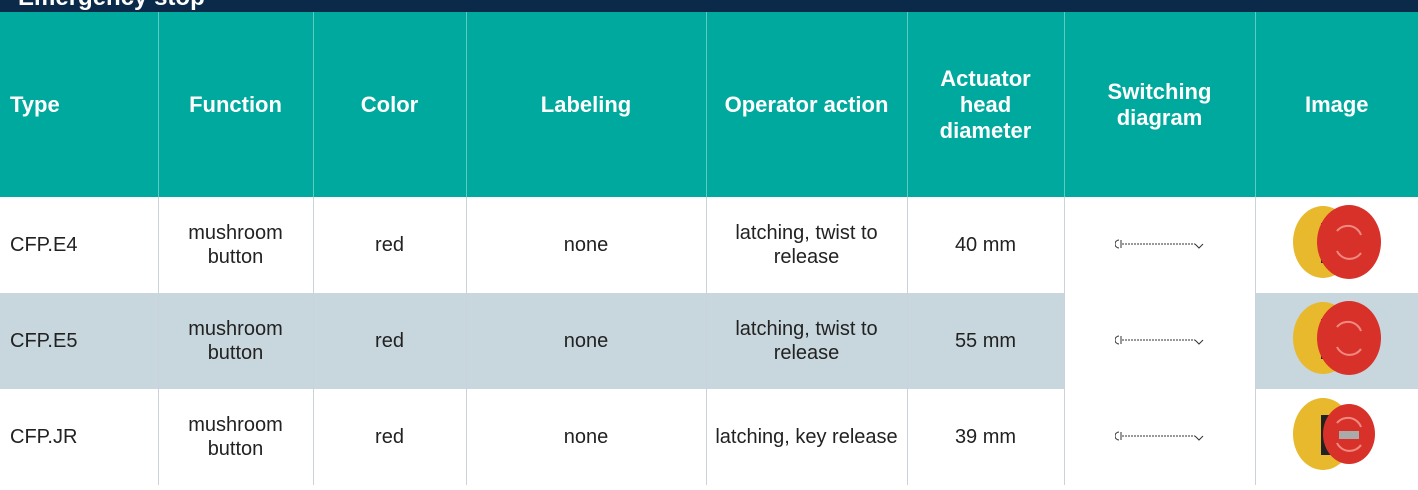 The image size is (1418, 490). What do you see at coordinates (111, 6) in the screenshot?
I see `banner-title: Emergency stop` at bounding box center [111, 6].